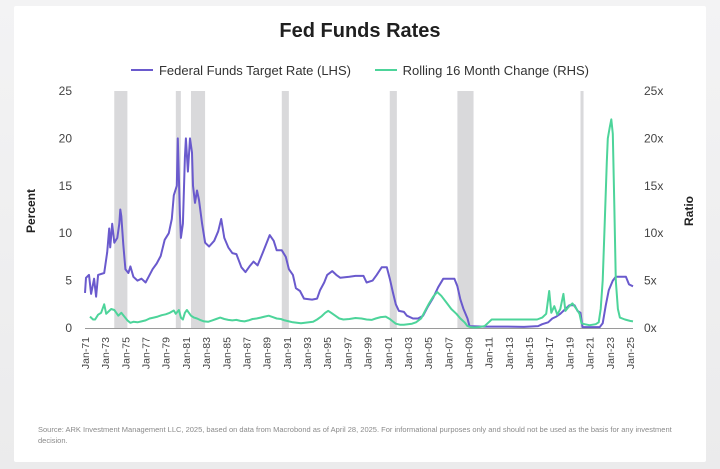 Image resolution: width=720 pixels, height=469 pixels. What do you see at coordinates (650, 328) in the screenshot?
I see `right-tick-label: 0x` at bounding box center [650, 328].